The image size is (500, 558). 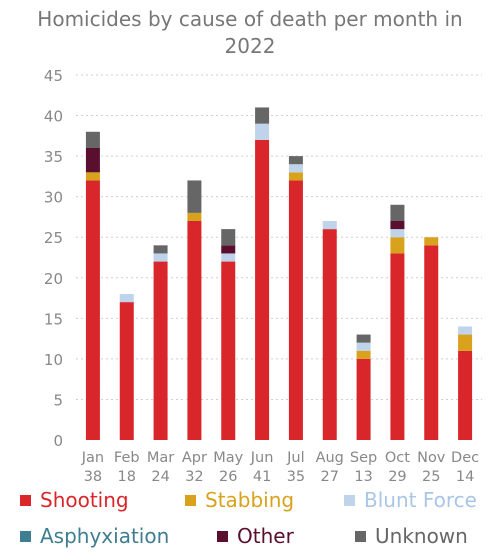 I want to click on legend-label: Stabbing, so click(x=250, y=500).